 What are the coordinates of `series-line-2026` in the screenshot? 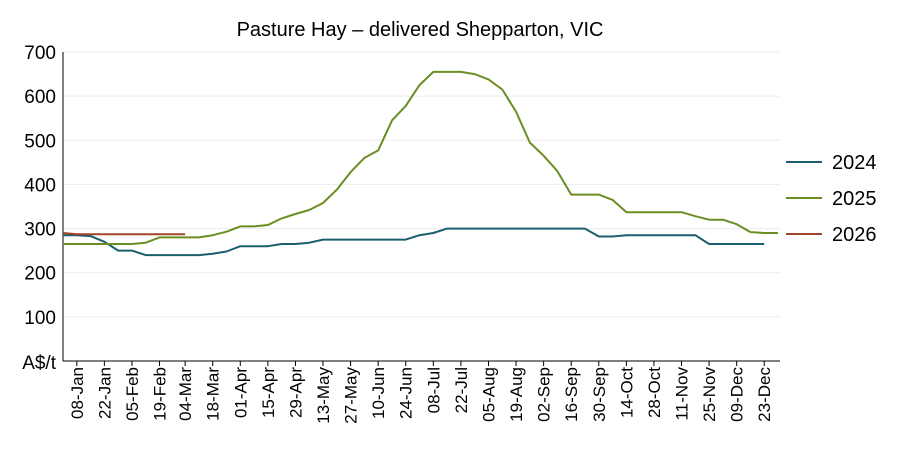 It's located at (124, 234).